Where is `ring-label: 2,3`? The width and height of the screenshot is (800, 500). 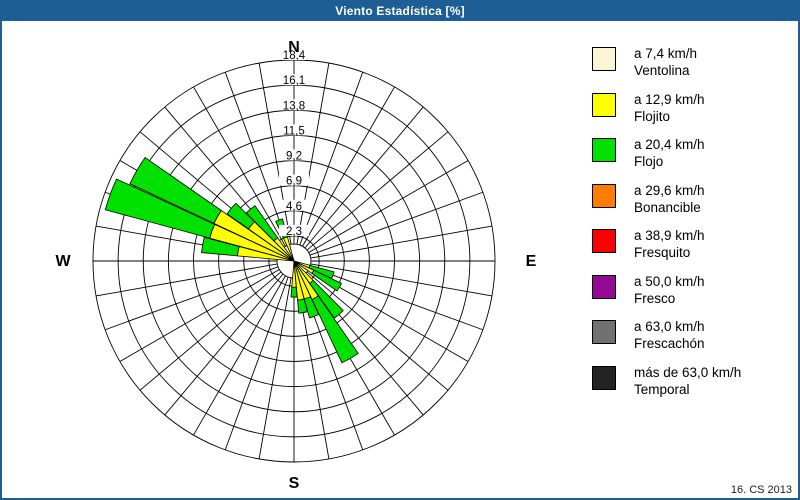
ring-label: 2,3 is located at coordinates (294, 232).